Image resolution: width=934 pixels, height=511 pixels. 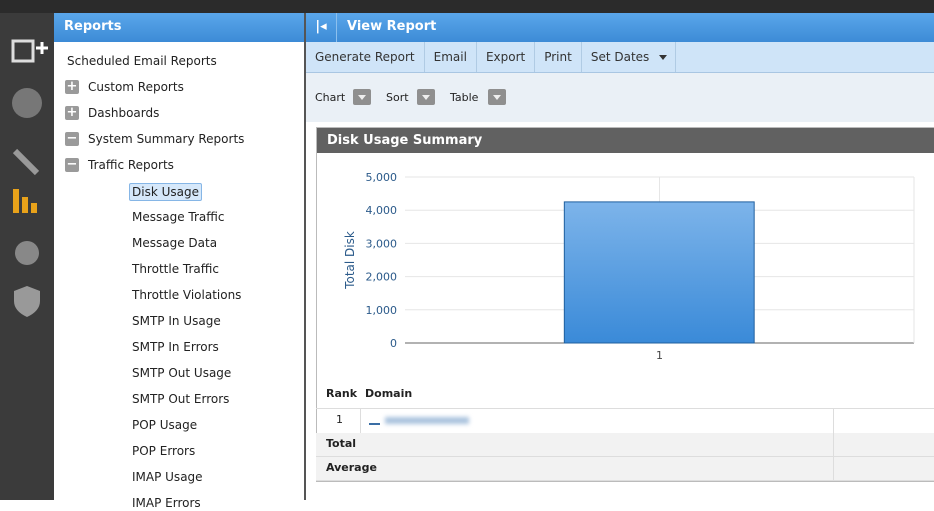 What do you see at coordinates (663, 59) in the screenshot?
I see `dropdown-arrow` at bounding box center [663, 59].